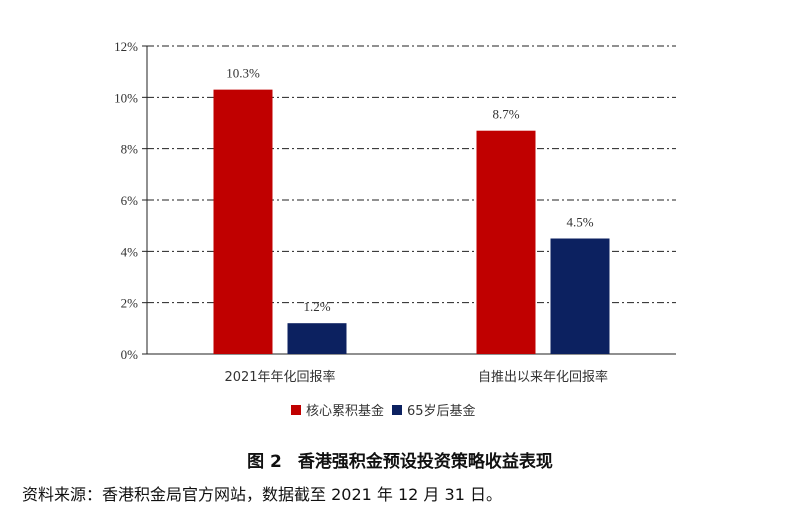 The height and width of the screenshot is (509, 800). What do you see at coordinates (130, 200) in the screenshot?
I see `y-tick-label: 6%` at bounding box center [130, 200].